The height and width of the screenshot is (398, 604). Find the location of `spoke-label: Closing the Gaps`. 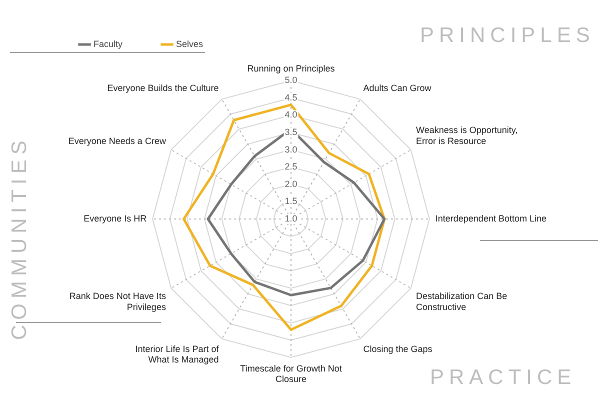

spoke-label: Closing the Gaps is located at coordinates (398, 349).